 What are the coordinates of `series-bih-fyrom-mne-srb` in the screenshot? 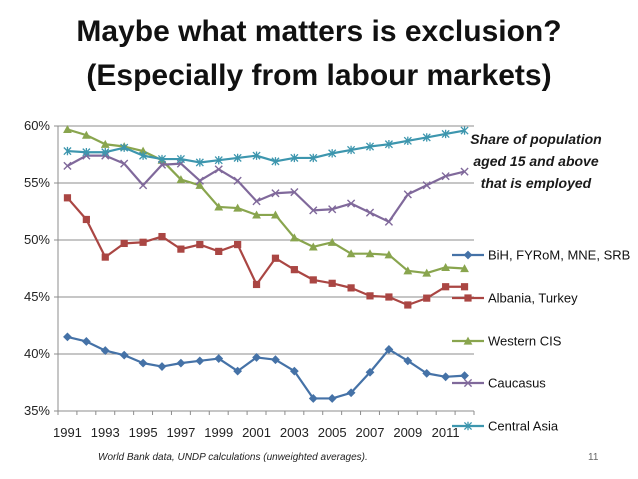 It's located at (266, 367).